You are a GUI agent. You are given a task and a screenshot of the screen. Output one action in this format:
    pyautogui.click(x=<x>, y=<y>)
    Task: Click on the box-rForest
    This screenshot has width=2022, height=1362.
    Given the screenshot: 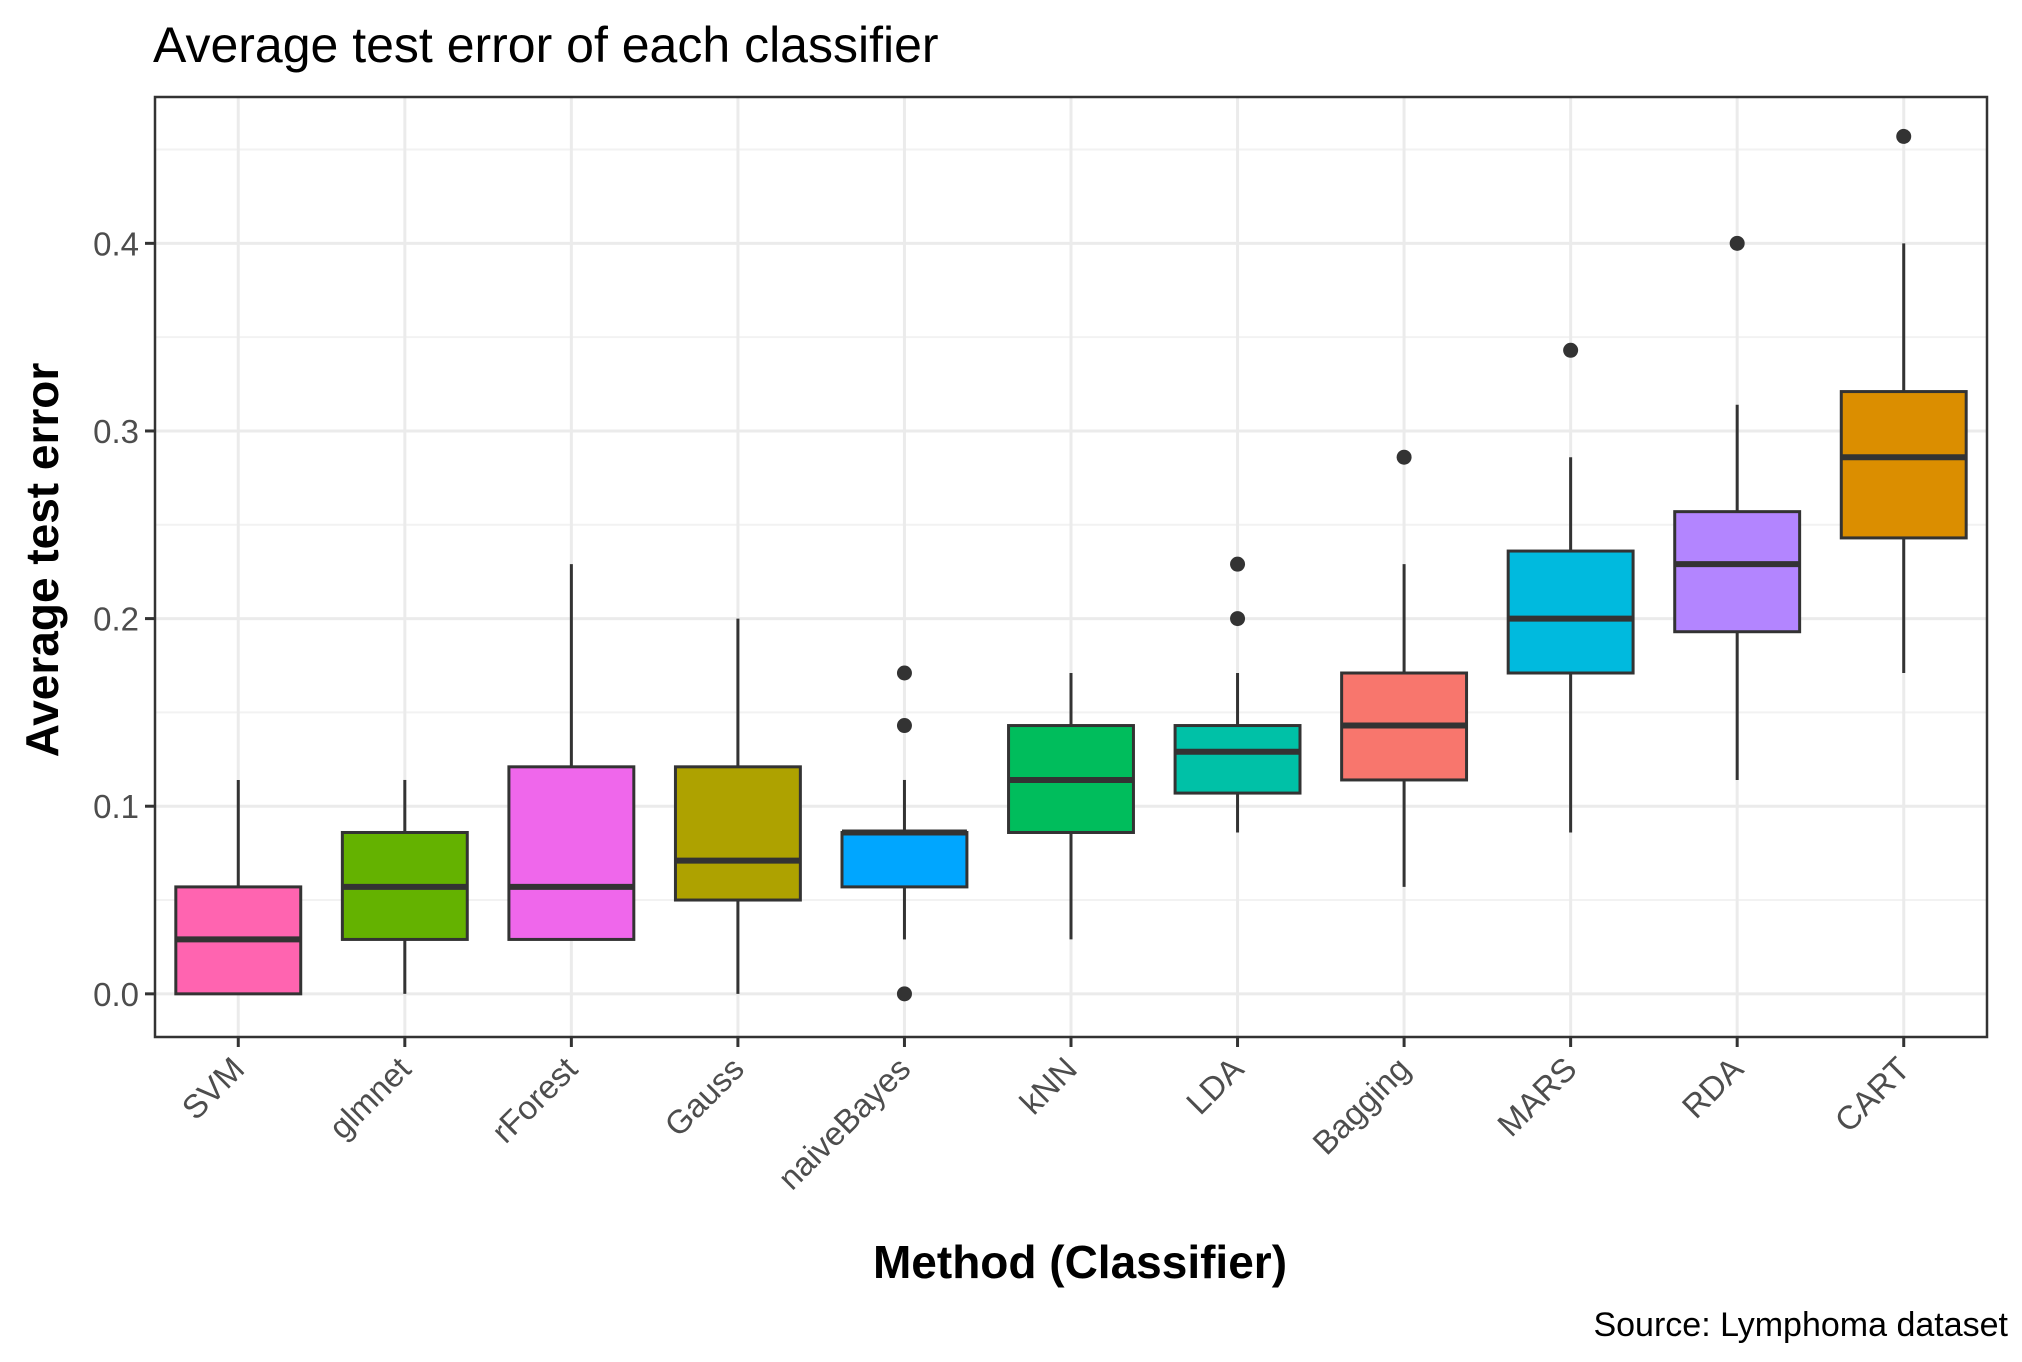 What is the action you would take?
    pyautogui.click(x=571, y=752)
    